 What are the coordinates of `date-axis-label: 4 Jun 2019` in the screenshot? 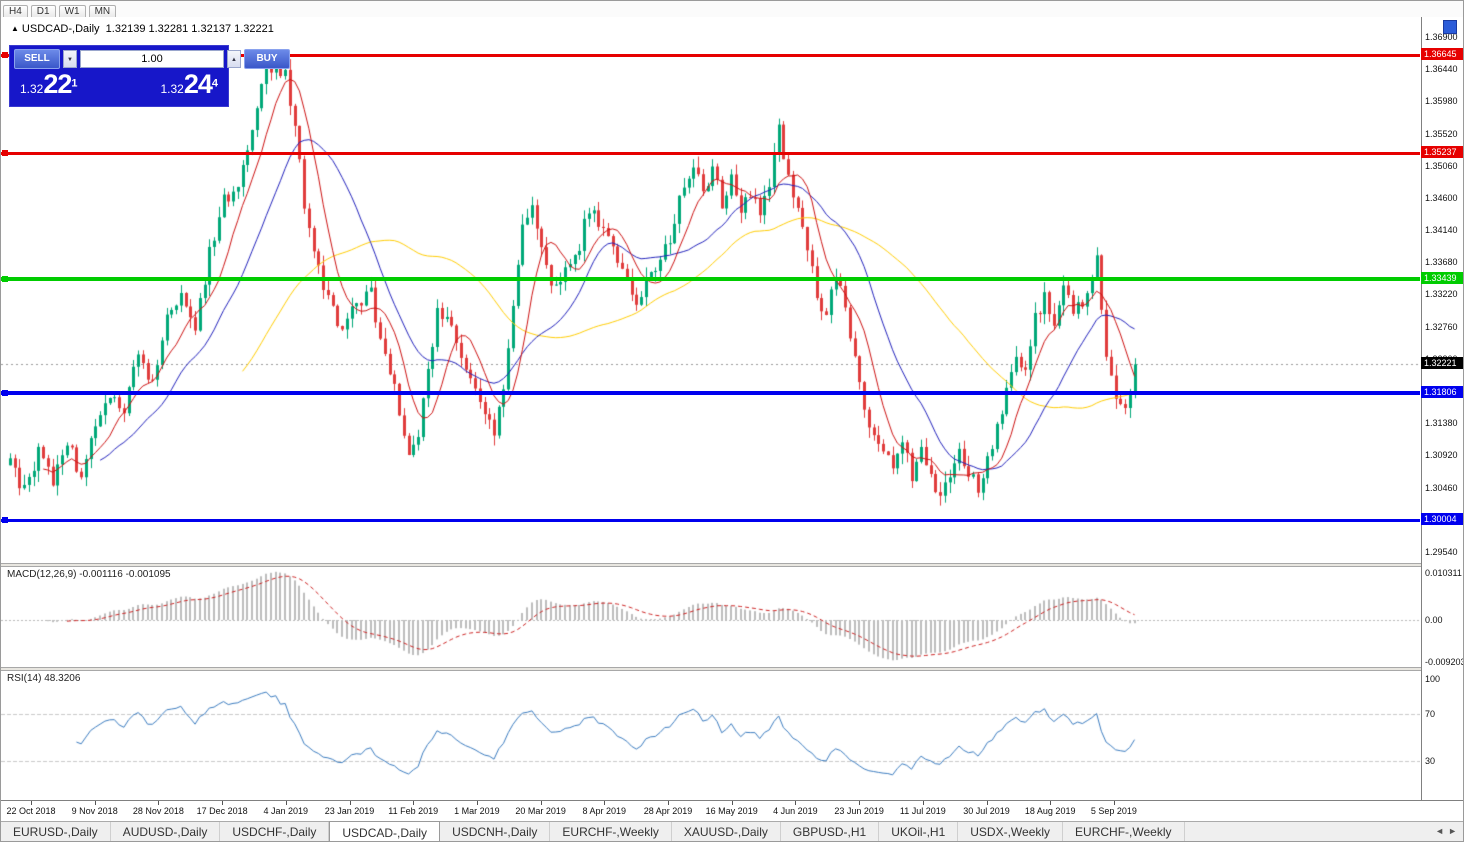 It's located at (795, 811).